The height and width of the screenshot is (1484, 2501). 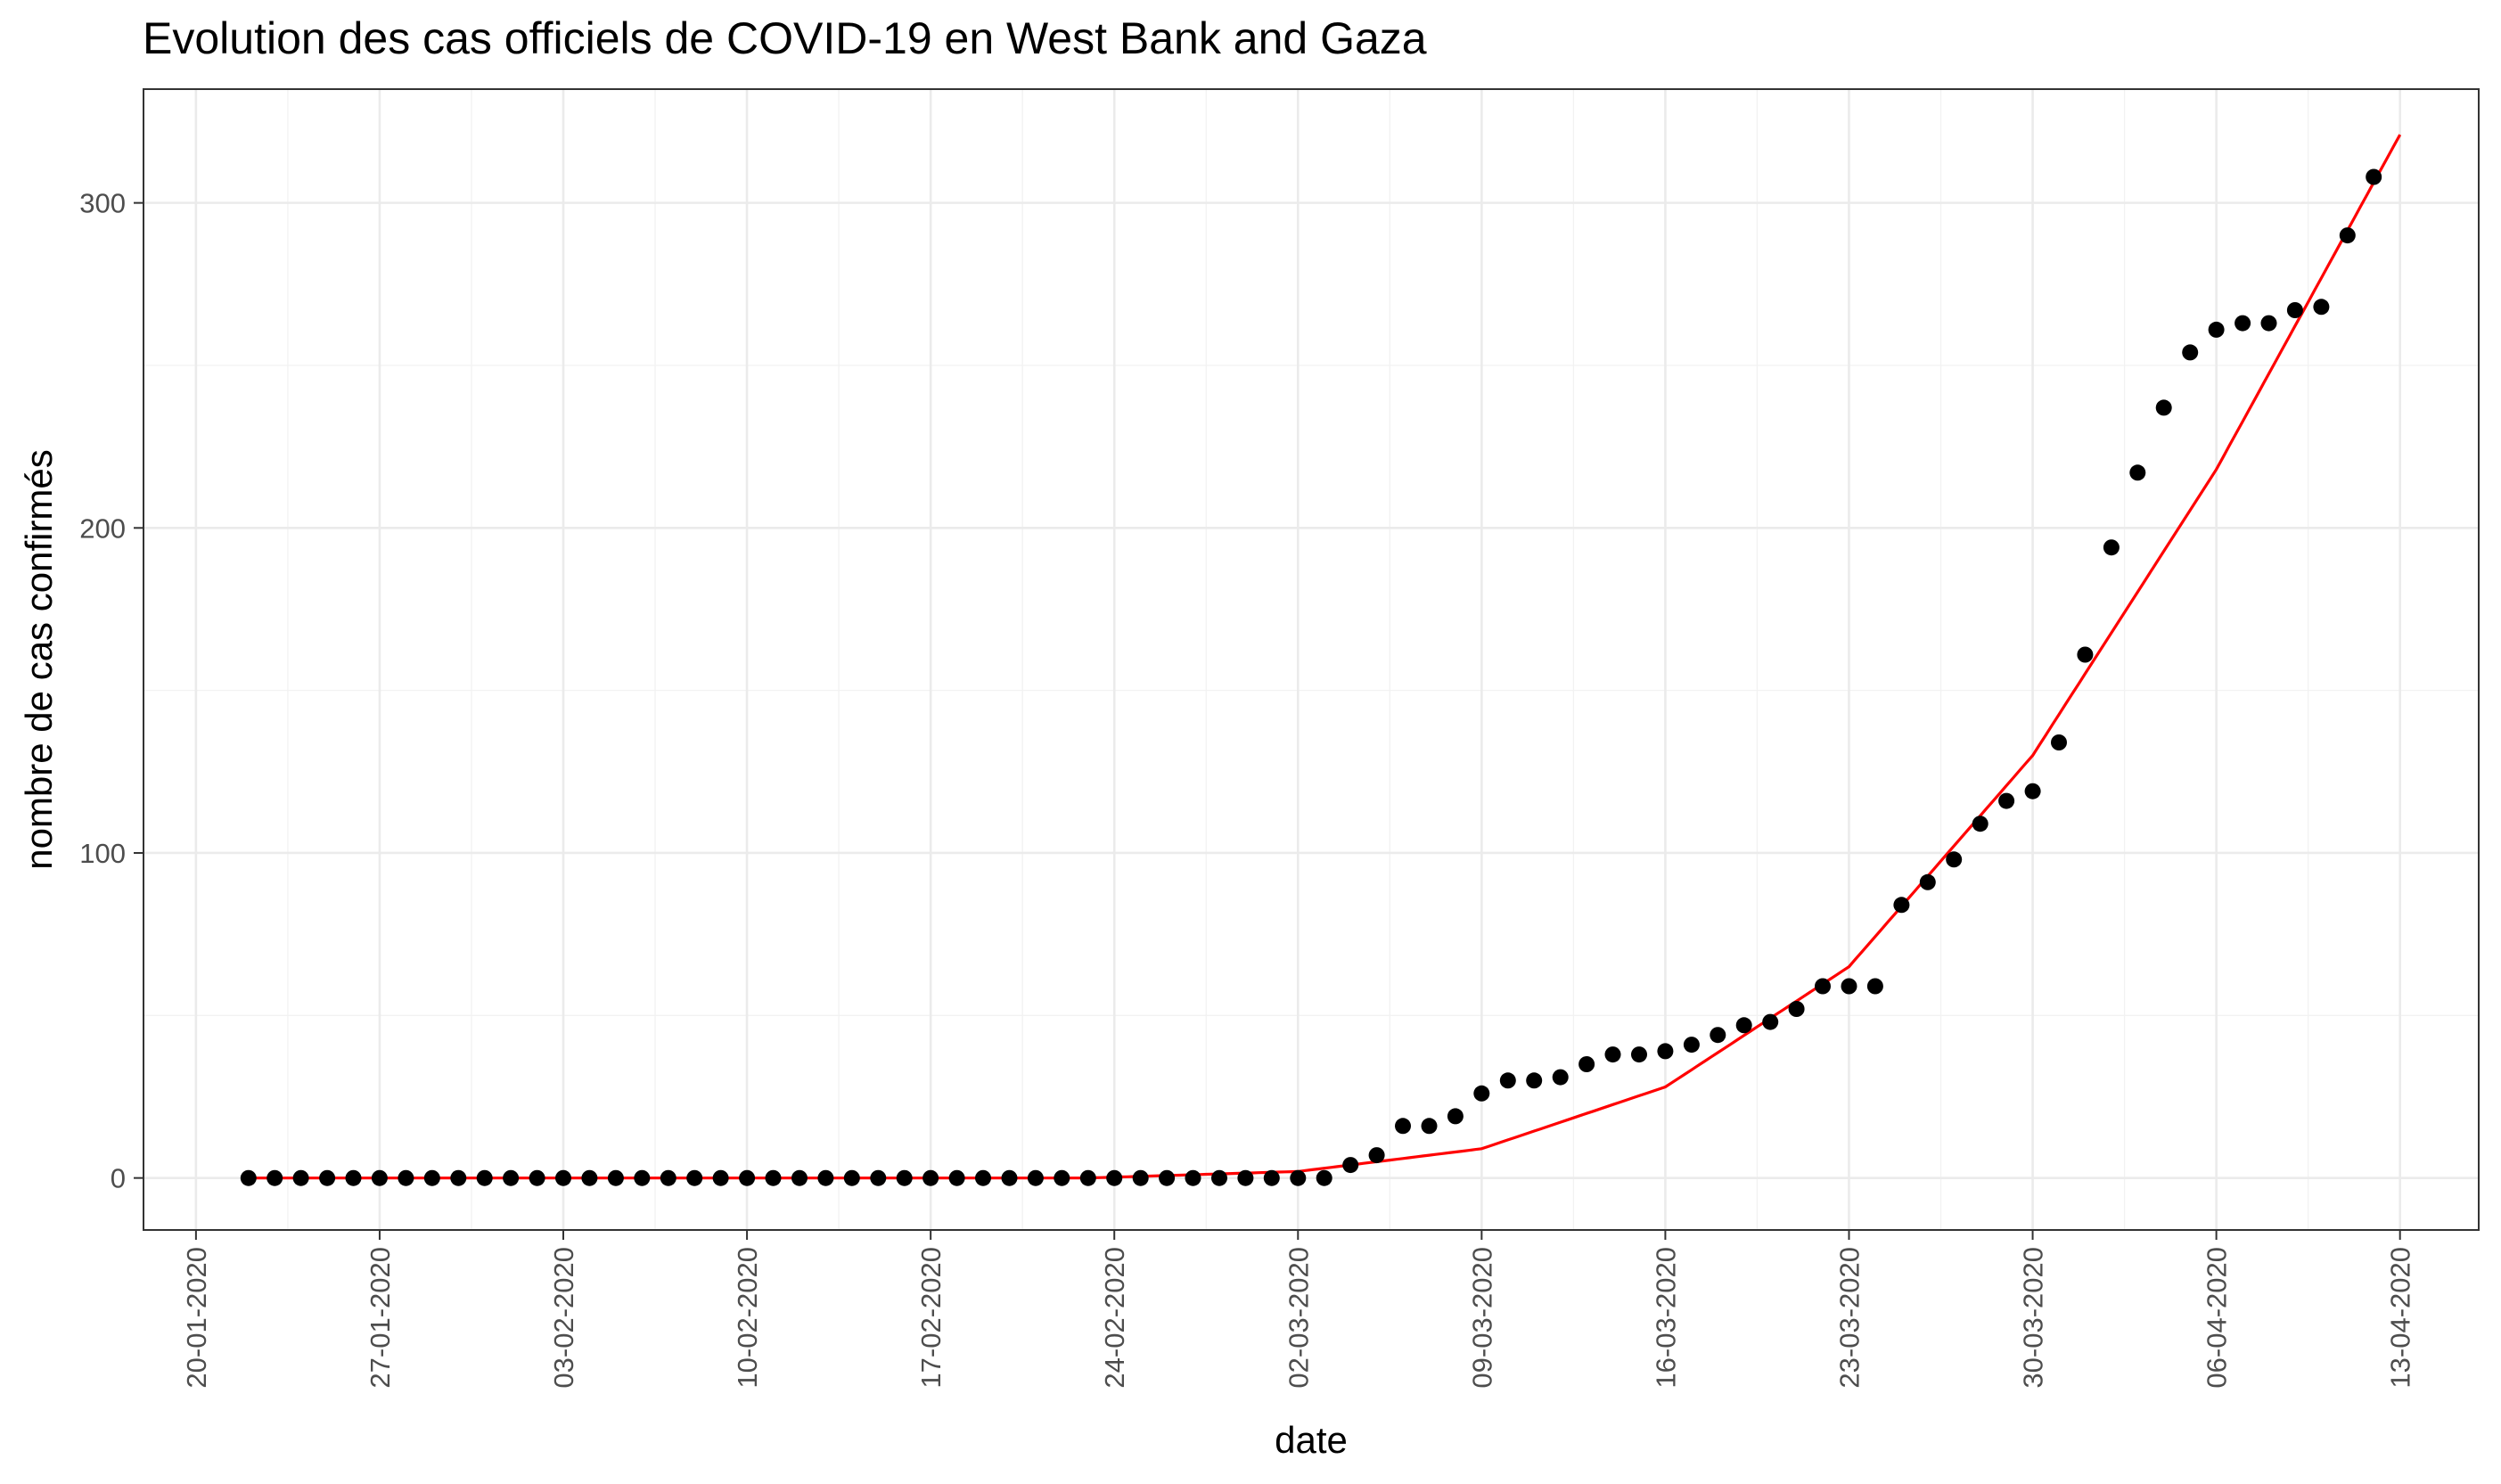 What do you see at coordinates (2033, 1318) in the screenshot?
I see `x-tick-label: 30-03-2020` at bounding box center [2033, 1318].